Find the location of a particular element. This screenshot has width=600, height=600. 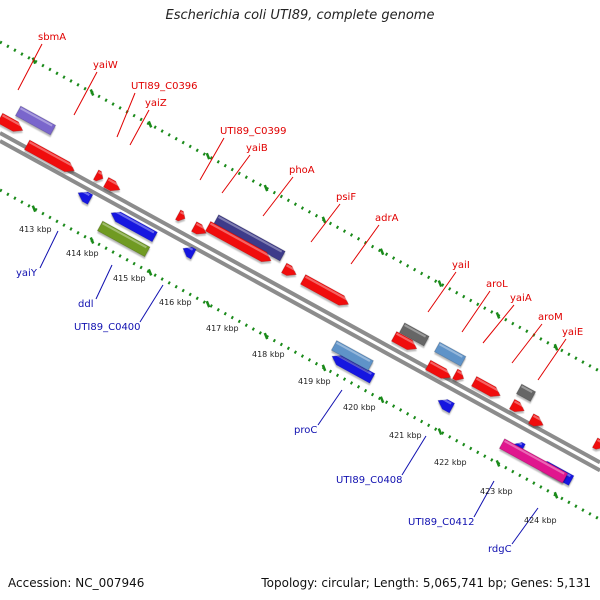

kbp-label-419-kbp: 419 kbp is located at coordinates (314, 381).